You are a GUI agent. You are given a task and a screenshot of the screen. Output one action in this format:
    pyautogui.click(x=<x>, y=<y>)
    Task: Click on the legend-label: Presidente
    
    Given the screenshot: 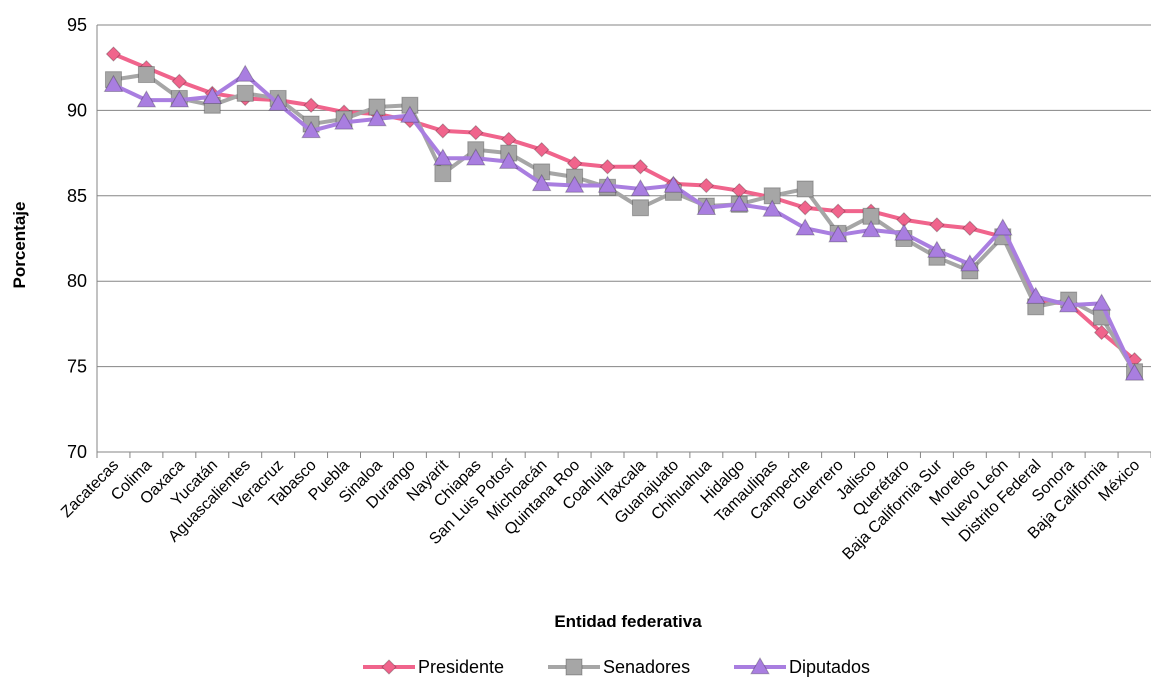 What is the action you would take?
    pyautogui.click(x=461, y=667)
    